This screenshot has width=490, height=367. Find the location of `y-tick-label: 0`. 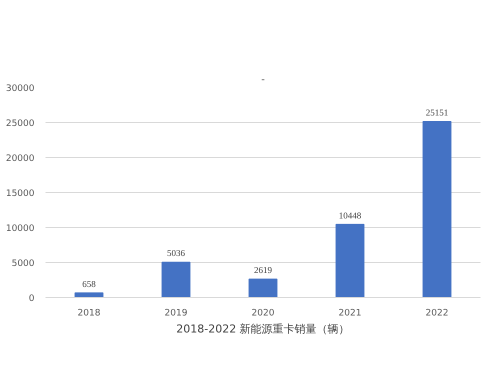

y-tick-label: 0 is located at coordinates (31, 299).